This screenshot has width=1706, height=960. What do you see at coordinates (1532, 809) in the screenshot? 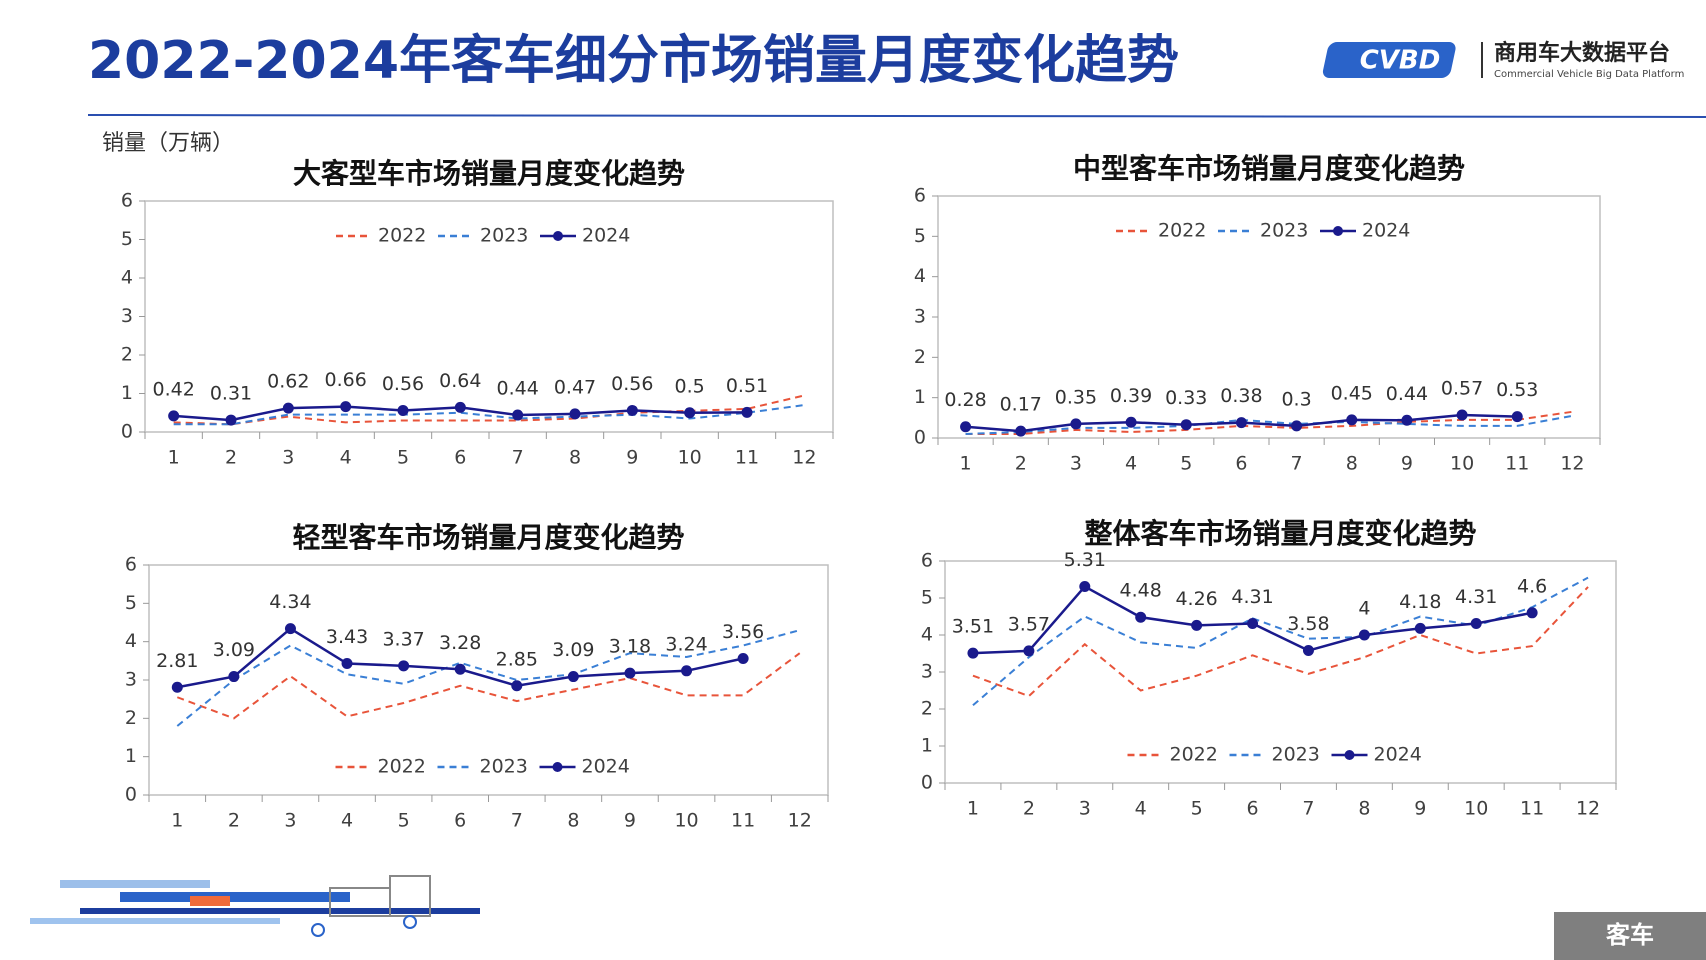
I see `x-tick-label: 11` at bounding box center [1532, 809].